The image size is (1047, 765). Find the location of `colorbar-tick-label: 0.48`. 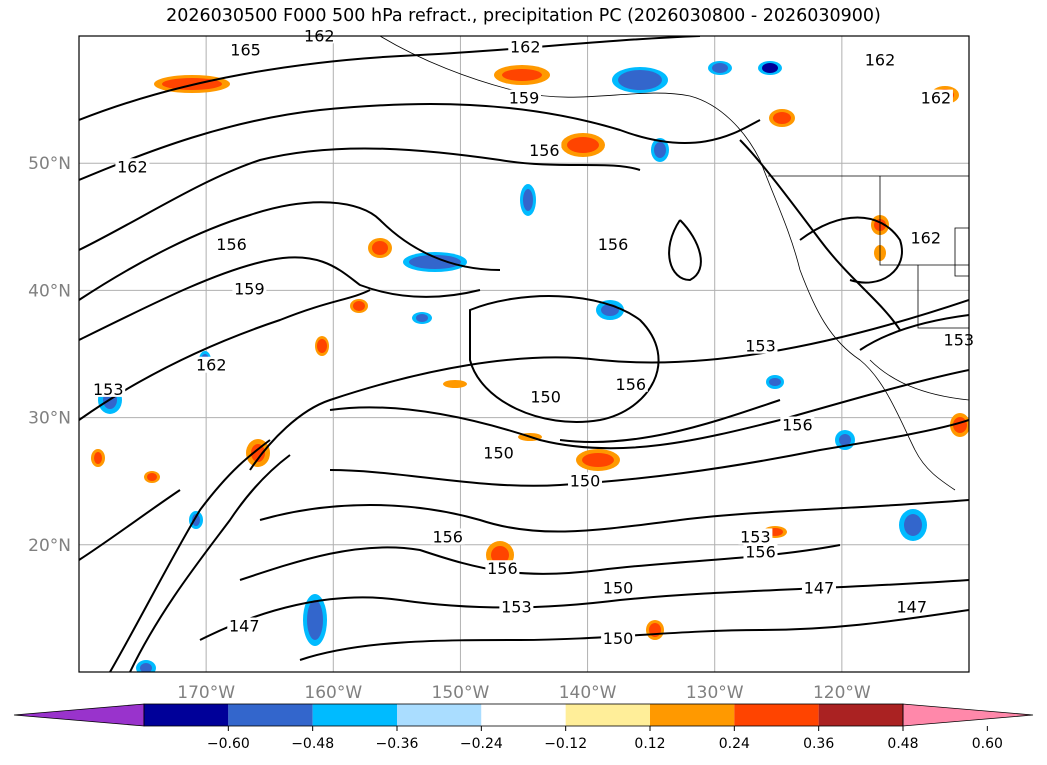

colorbar-tick-label: 0.48 is located at coordinates (902, 744).